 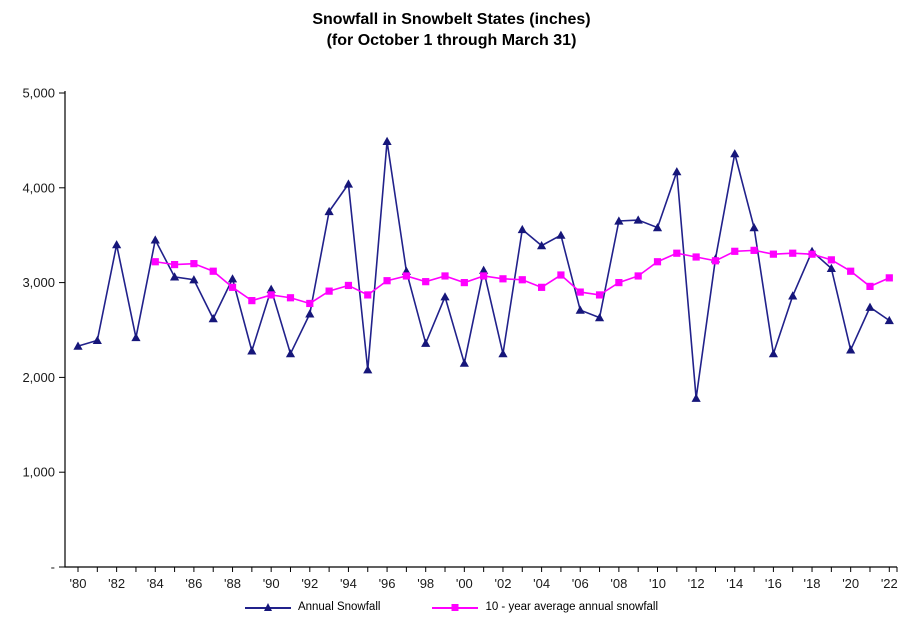 What do you see at coordinates (850, 583) in the screenshot?
I see `svg-text: '20` at bounding box center [850, 583].